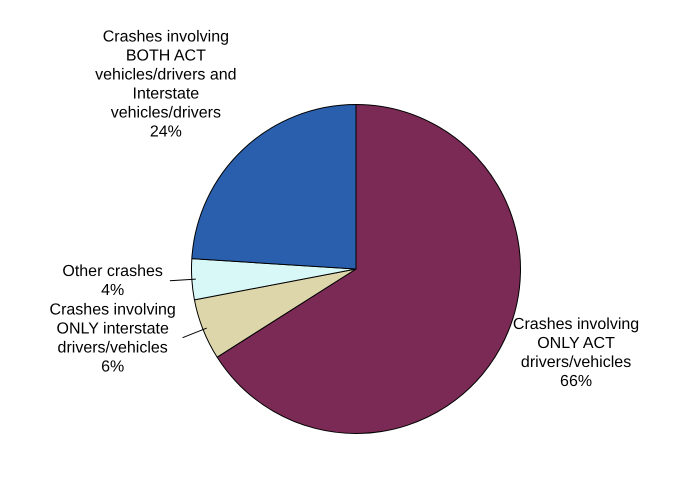 The width and height of the screenshot is (698, 481). I want to click on data-label: 24%, so click(166, 132).